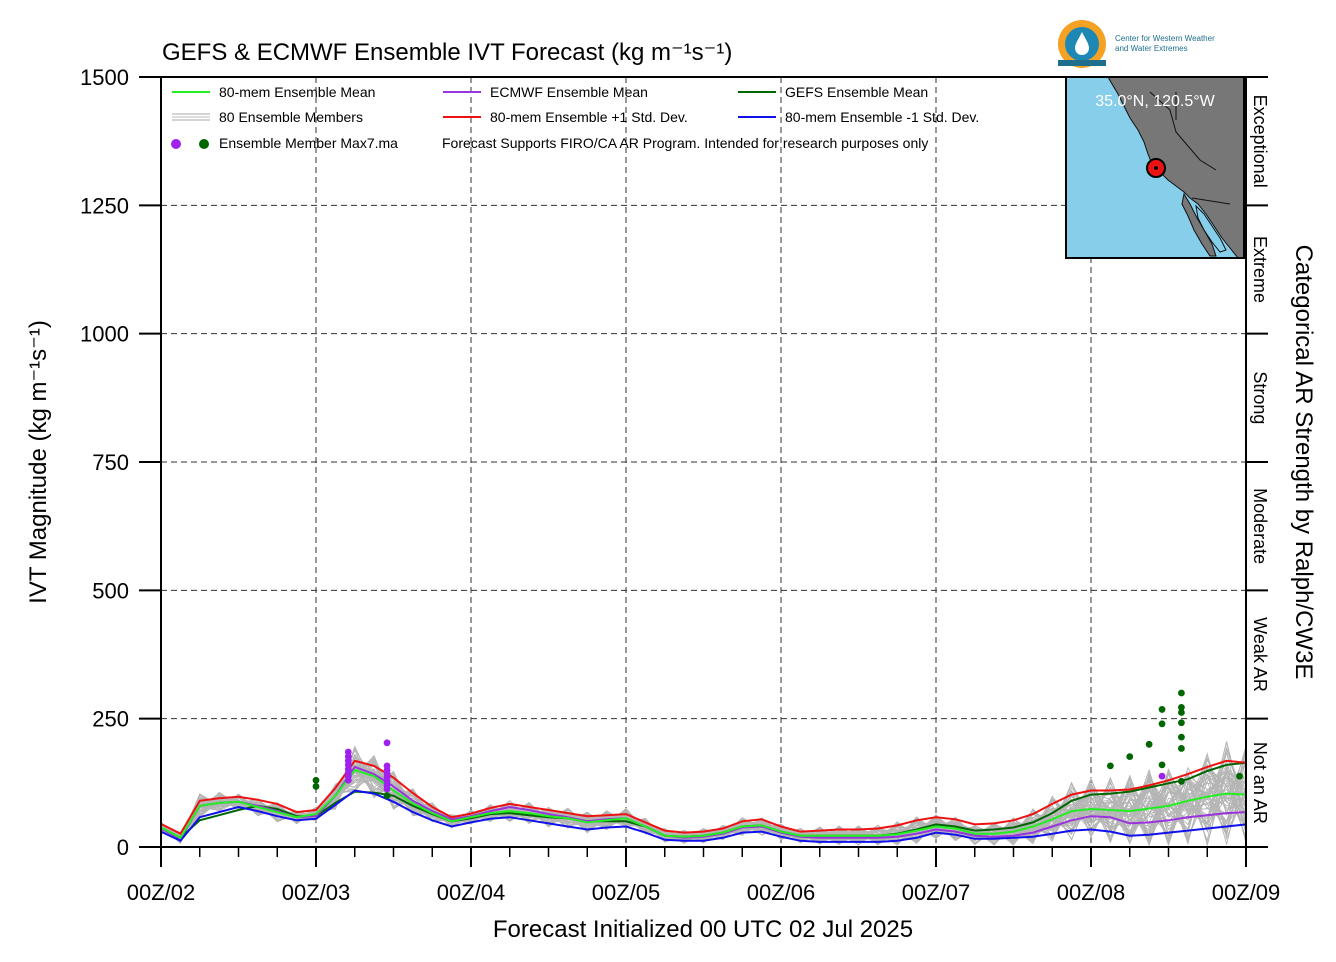 The width and height of the screenshot is (1336, 962). What do you see at coordinates (191, 117) in the screenshot?
I see `legend-swatch-members` at bounding box center [191, 117].